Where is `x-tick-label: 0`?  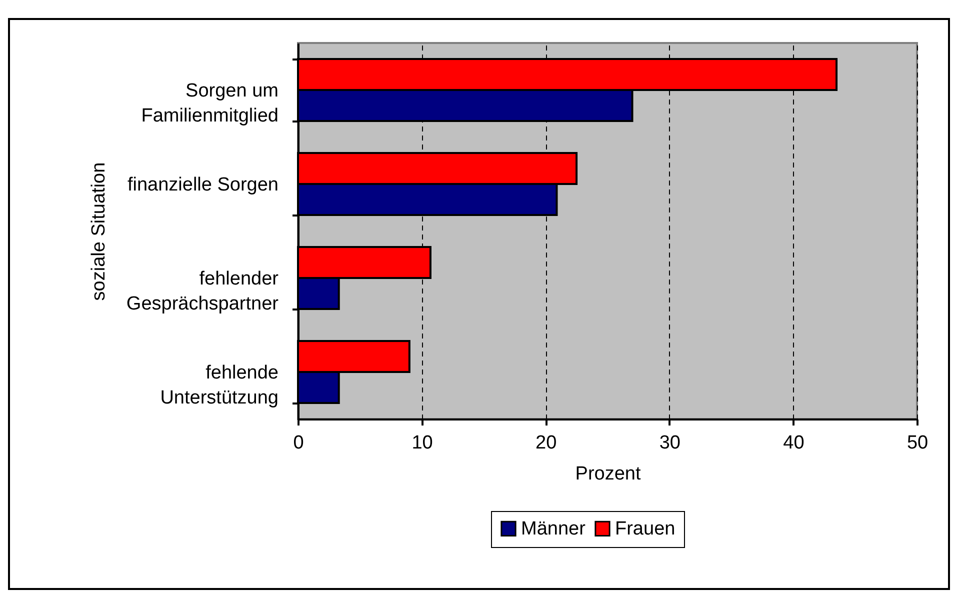
x-tick-label: 0 is located at coordinates (298, 443).